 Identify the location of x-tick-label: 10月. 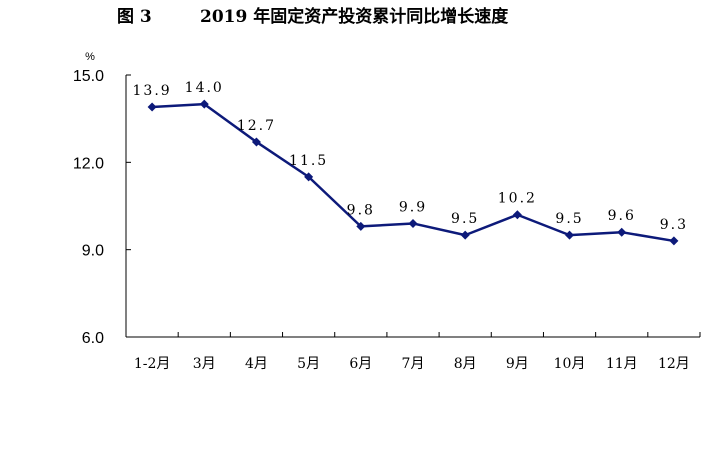
(570, 364).